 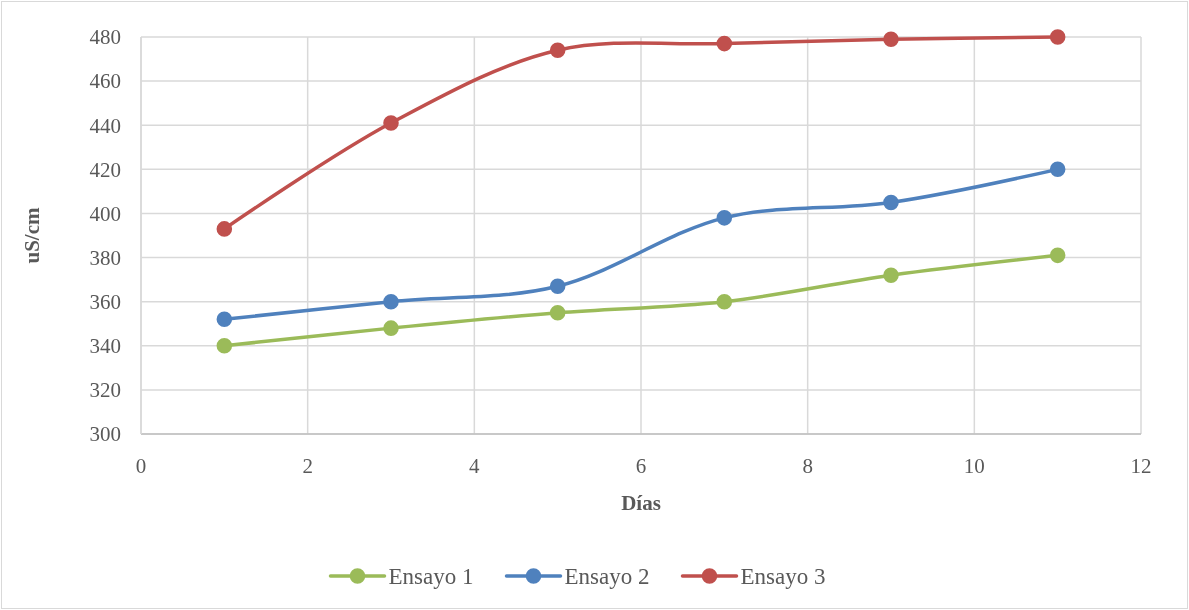 What do you see at coordinates (974, 466) in the screenshot?
I see `x-tick-label: 10` at bounding box center [974, 466].